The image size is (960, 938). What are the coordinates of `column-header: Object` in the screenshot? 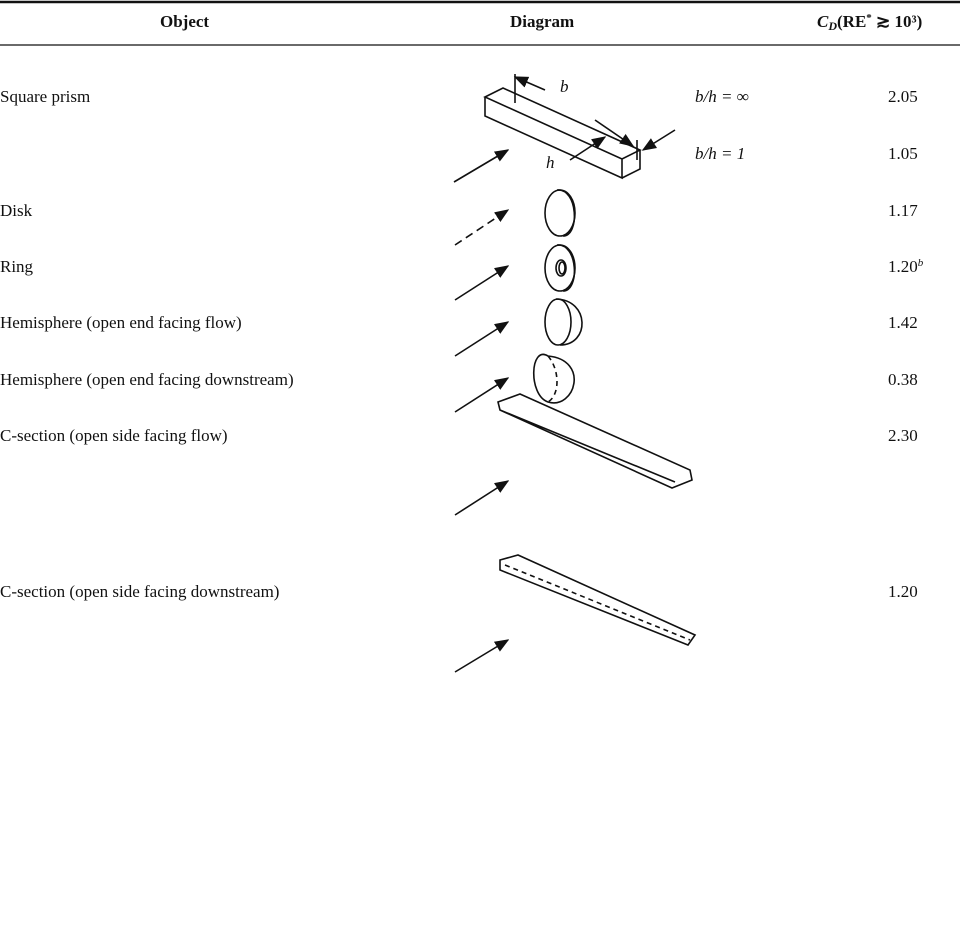 It's located at (185, 21).